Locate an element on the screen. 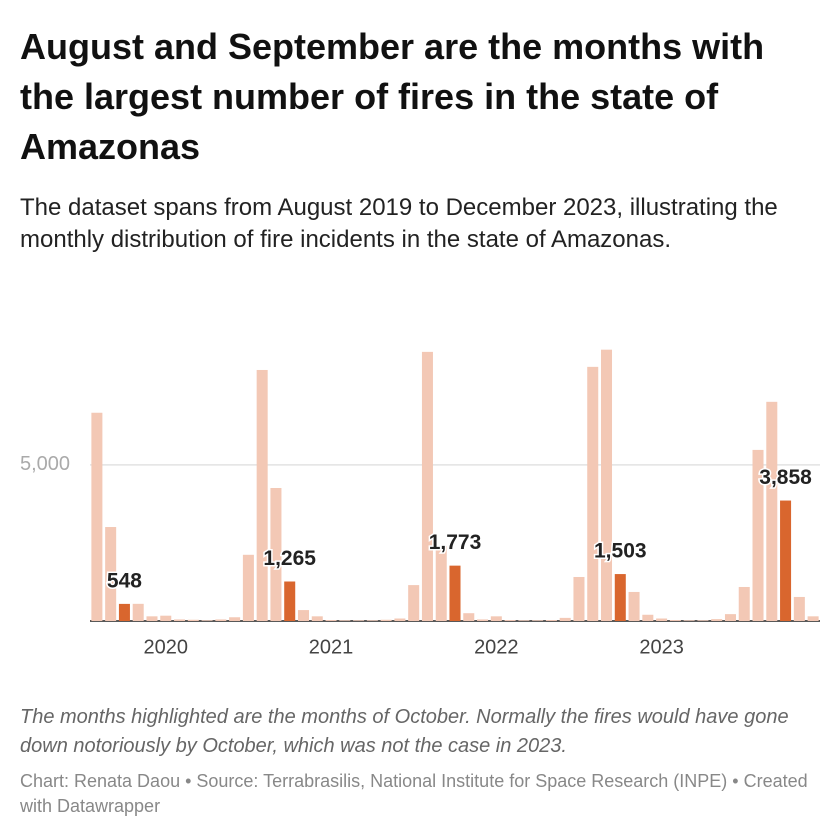  x-tick-label: 2022 is located at coordinates (496, 647).